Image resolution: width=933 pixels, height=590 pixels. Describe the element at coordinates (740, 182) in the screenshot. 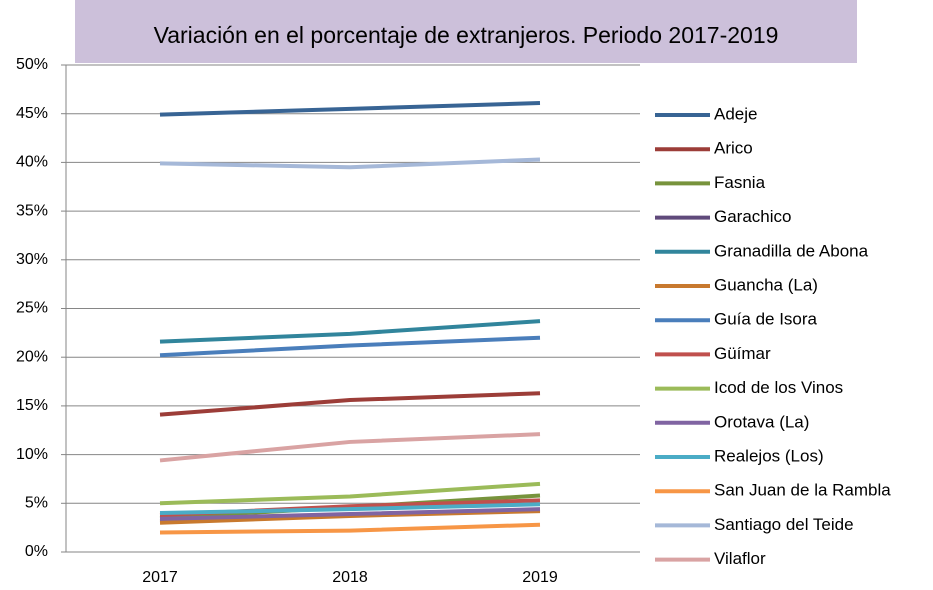

I see `legend-label: Fasnia` at that location.